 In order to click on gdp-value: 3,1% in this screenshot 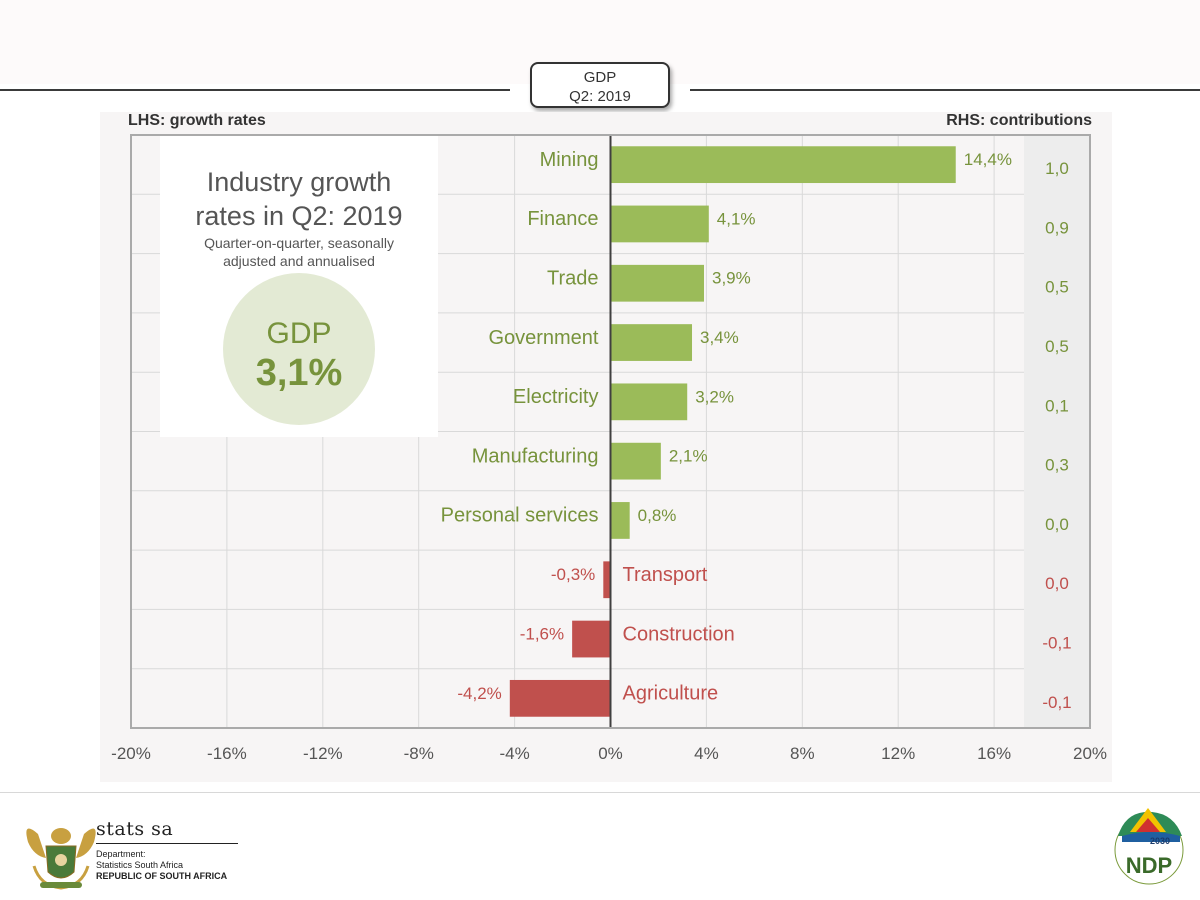, I will do `click(299, 373)`.